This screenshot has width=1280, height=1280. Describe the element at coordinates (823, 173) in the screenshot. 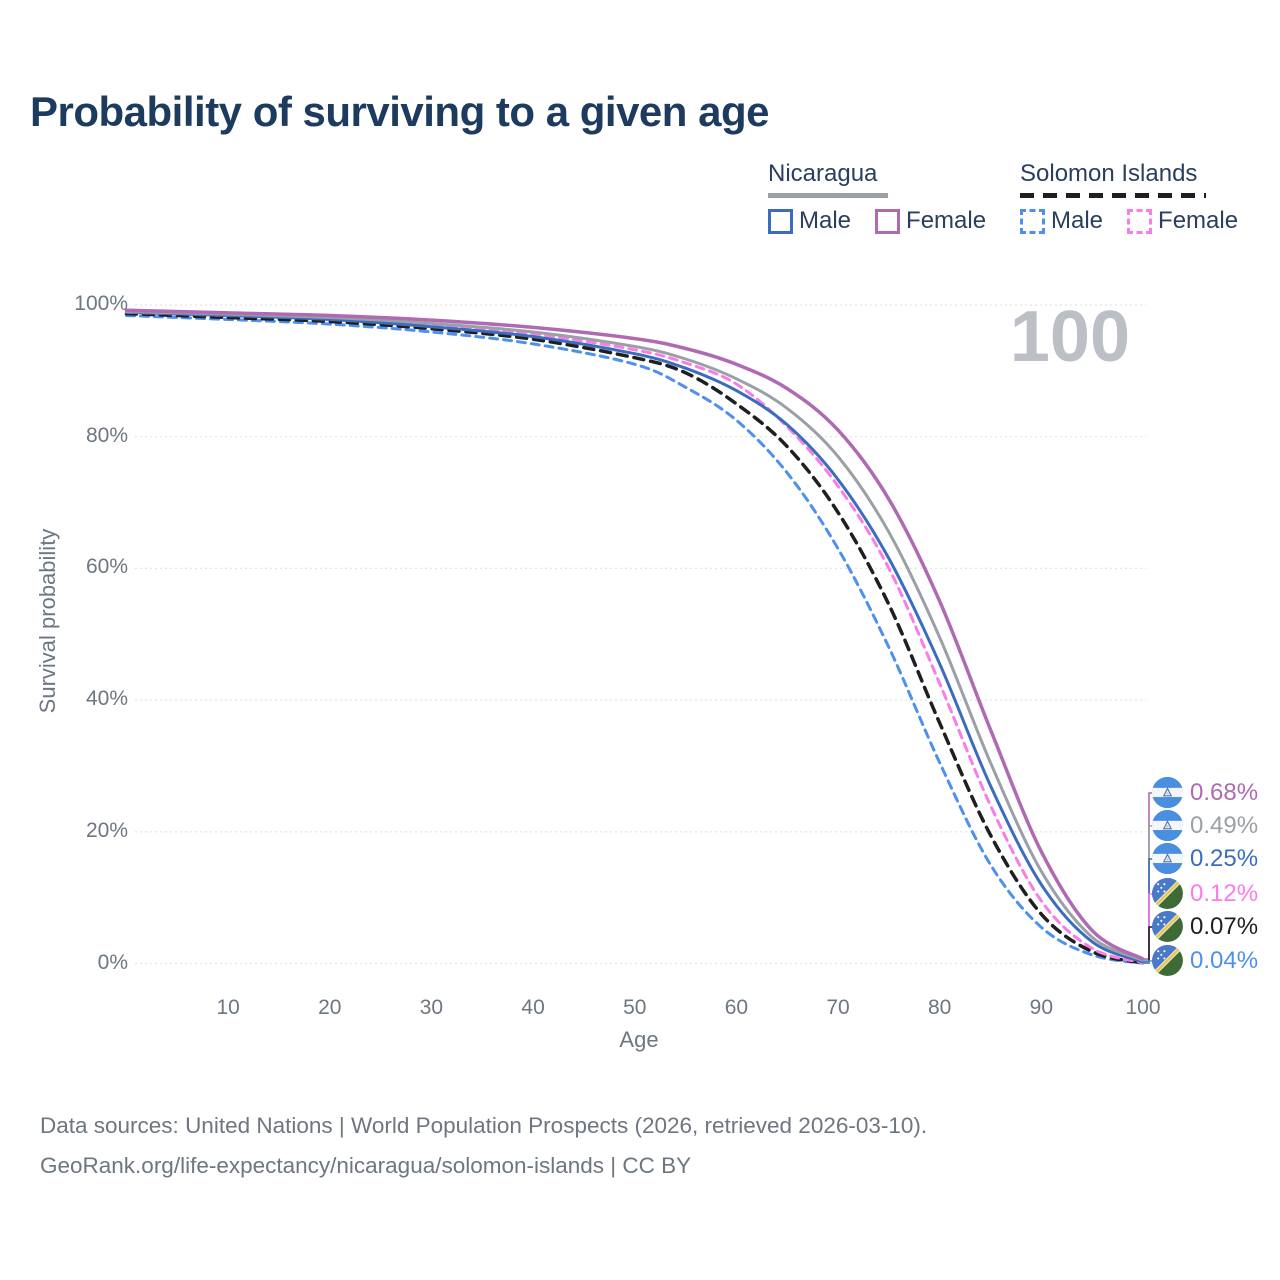

I see `legend-country-nicaragua: Nicaragua` at that location.